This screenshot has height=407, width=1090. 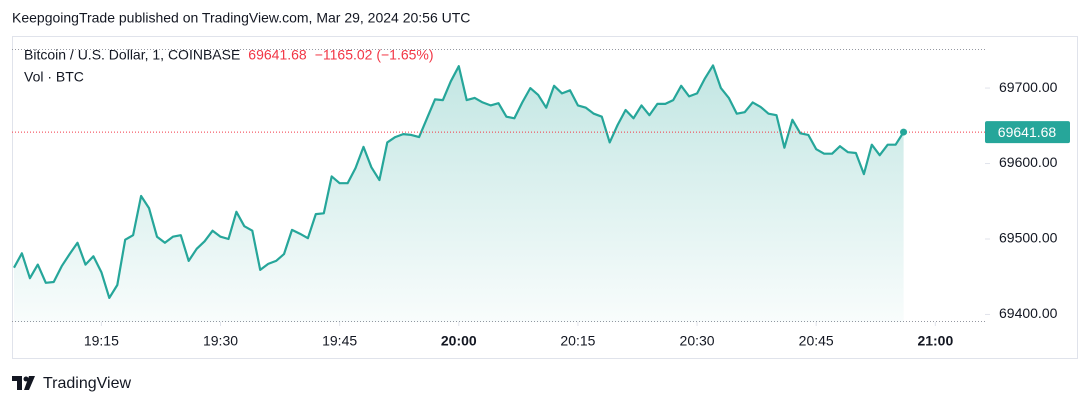 I want to click on x-tick-label: 19:15, so click(x=101, y=341).